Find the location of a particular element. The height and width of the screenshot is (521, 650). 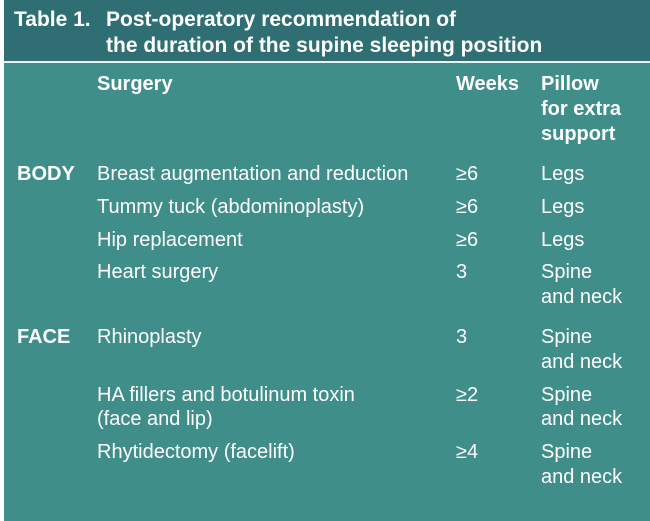

header-pillow-line-2: for extra is located at coordinates (581, 109).